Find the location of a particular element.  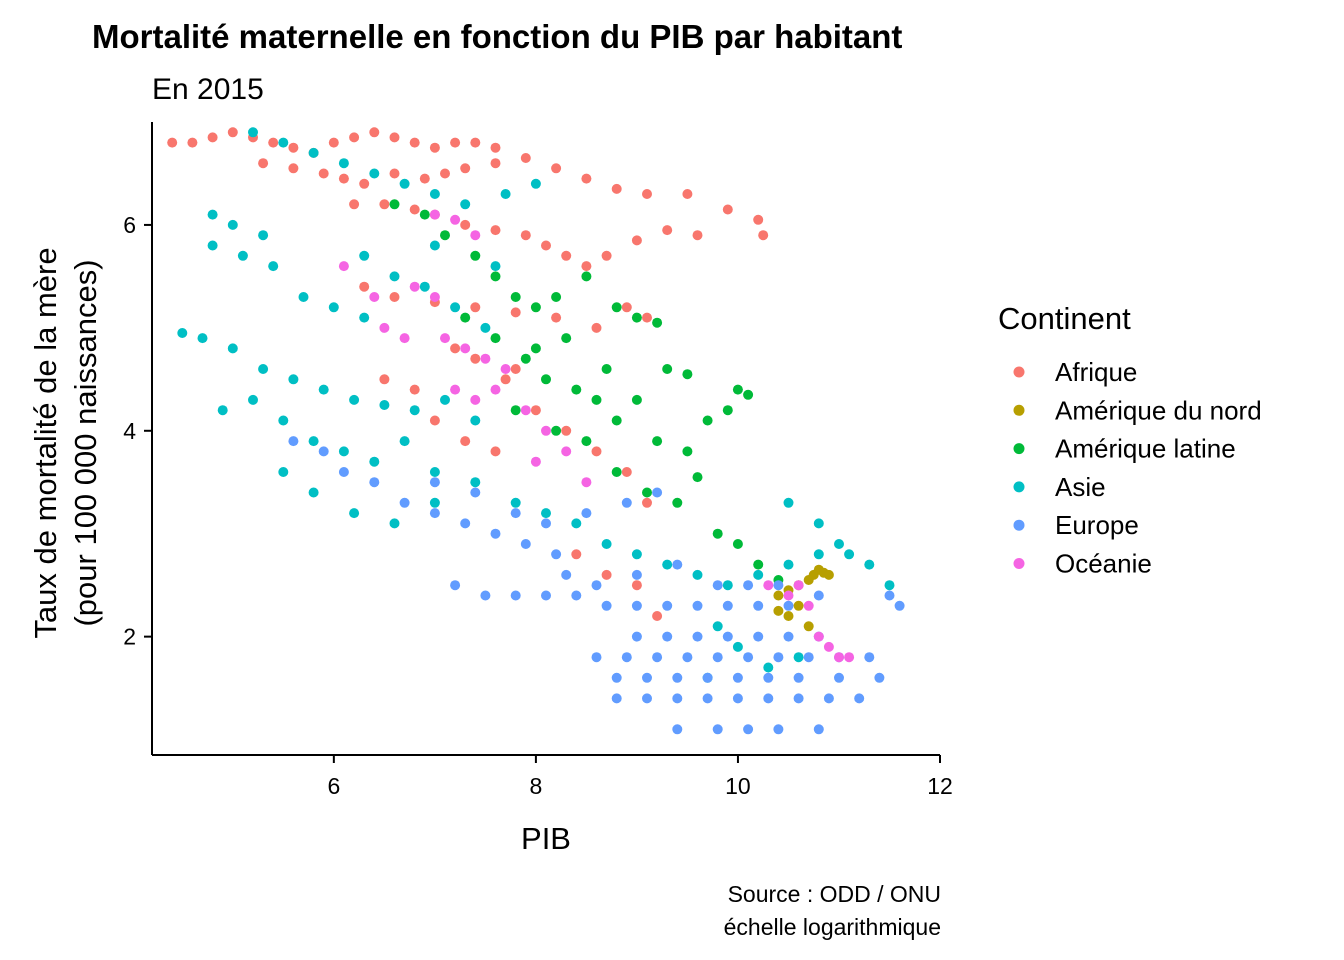

x-tick-label: 6 is located at coordinates (333, 786).